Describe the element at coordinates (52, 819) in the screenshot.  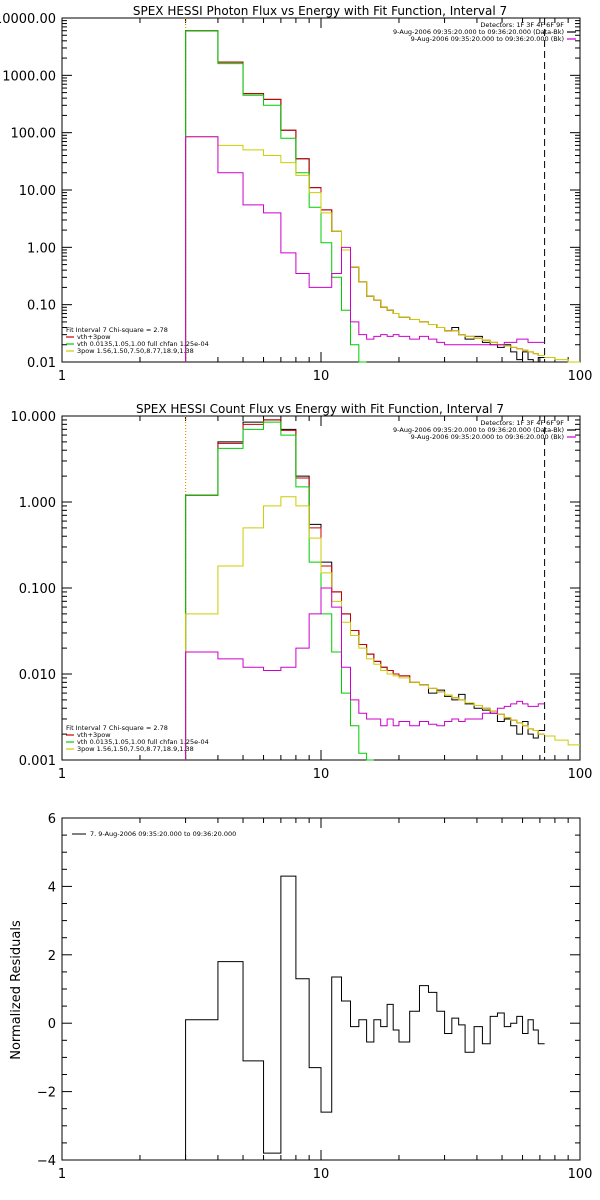
I see `y-tick-label: 6` at that location.